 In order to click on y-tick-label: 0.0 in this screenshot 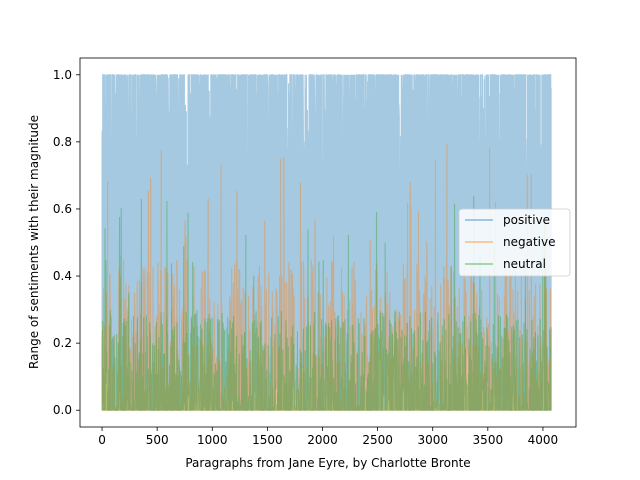, I will do `click(62, 410)`.